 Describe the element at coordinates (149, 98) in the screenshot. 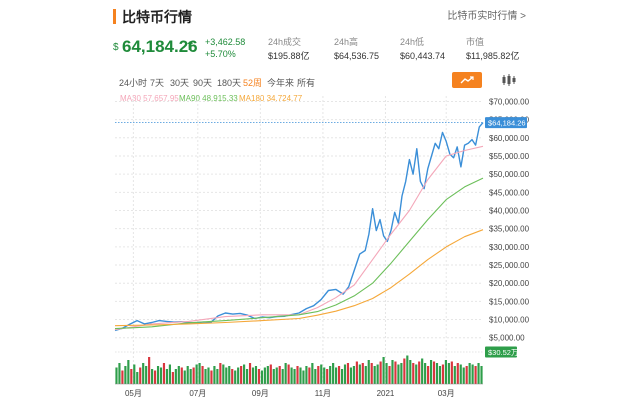

I see `ma30-legend: MA30 57,657.95` at that location.